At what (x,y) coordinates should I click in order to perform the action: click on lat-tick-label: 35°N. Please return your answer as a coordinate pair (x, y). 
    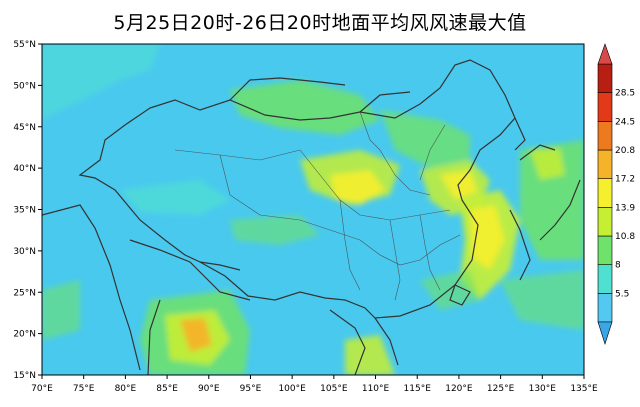
    Looking at the image, I should click on (24, 211).